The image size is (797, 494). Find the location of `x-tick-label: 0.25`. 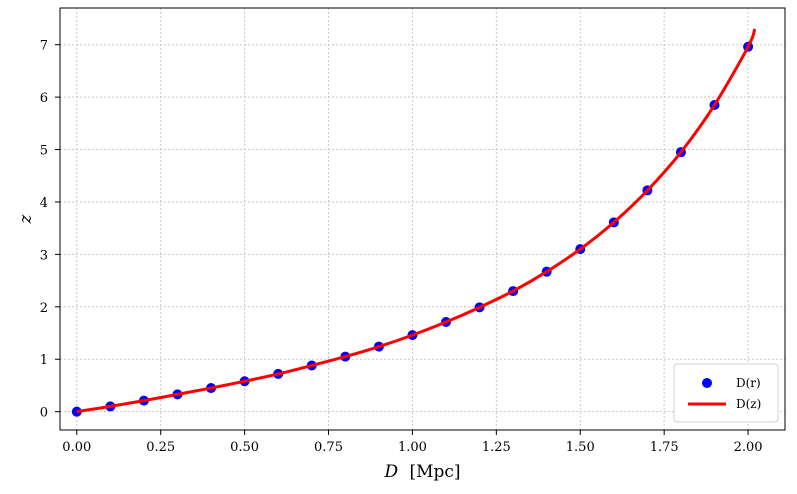

x-tick-label: 0.25 is located at coordinates (160, 447).